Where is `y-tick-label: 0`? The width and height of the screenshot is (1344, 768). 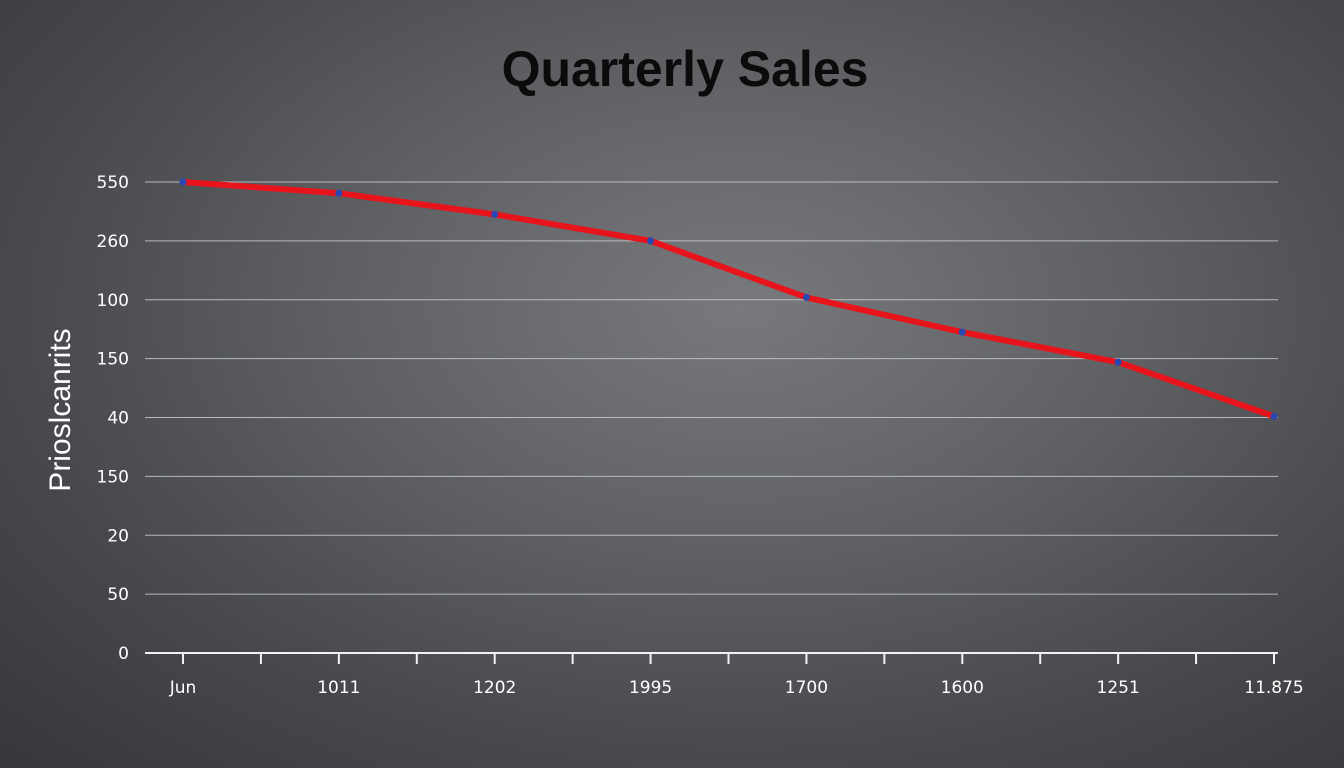
y-tick-label: 0 is located at coordinates (123, 654).